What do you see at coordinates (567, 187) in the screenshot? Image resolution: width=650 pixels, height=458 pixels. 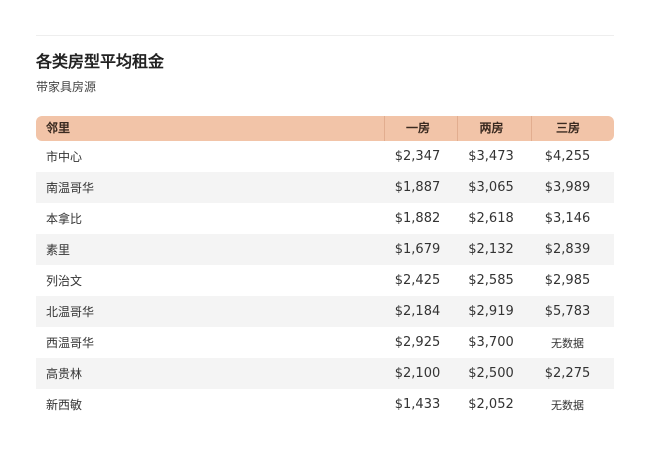 I see `cell-three-bedroom: $3,989` at bounding box center [567, 187].